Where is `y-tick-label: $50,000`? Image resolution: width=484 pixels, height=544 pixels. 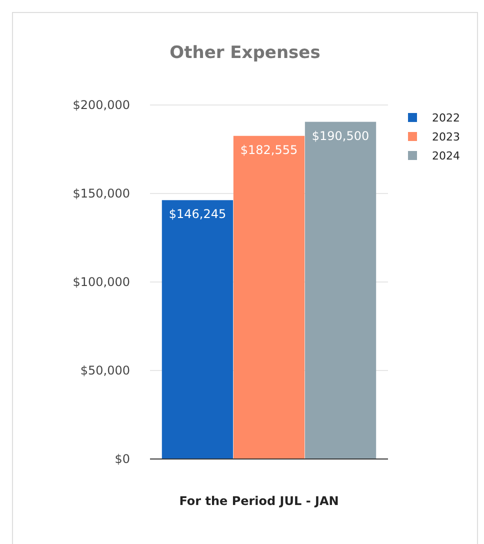
y-tick-label: $50,000 is located at coordinates (105, 371).